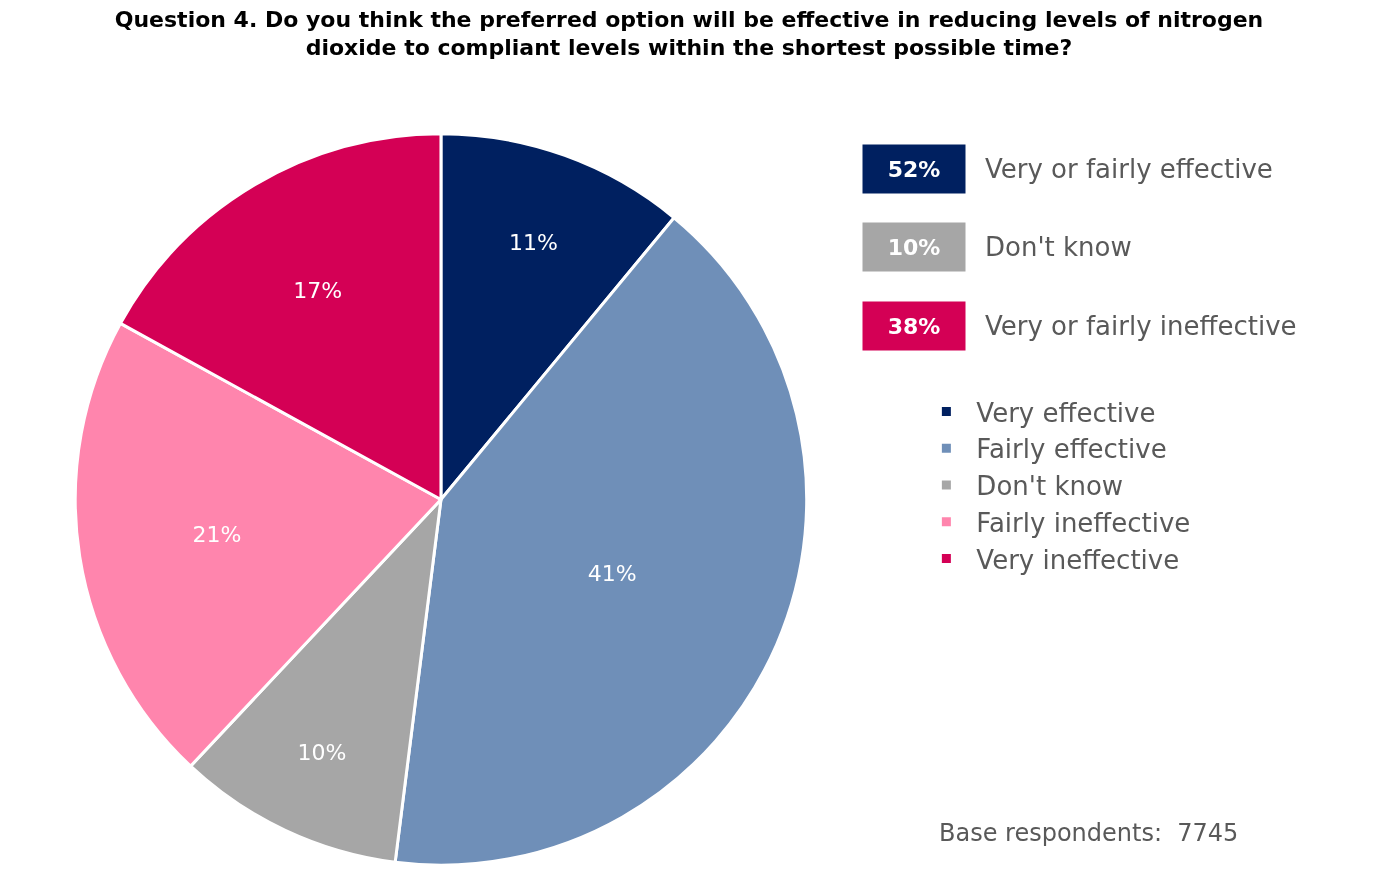 This screenshot has height=892, width=1378. I want to click on text: Very or fairly effective, so click(1129, 169).